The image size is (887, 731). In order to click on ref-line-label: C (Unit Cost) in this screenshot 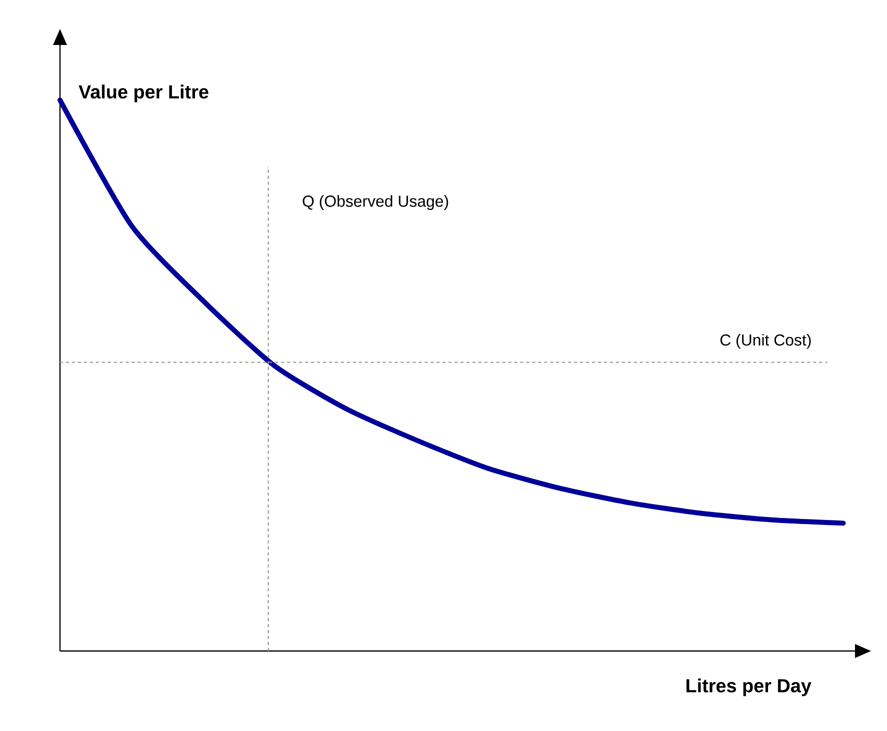, I will do `click(765, 341)`.